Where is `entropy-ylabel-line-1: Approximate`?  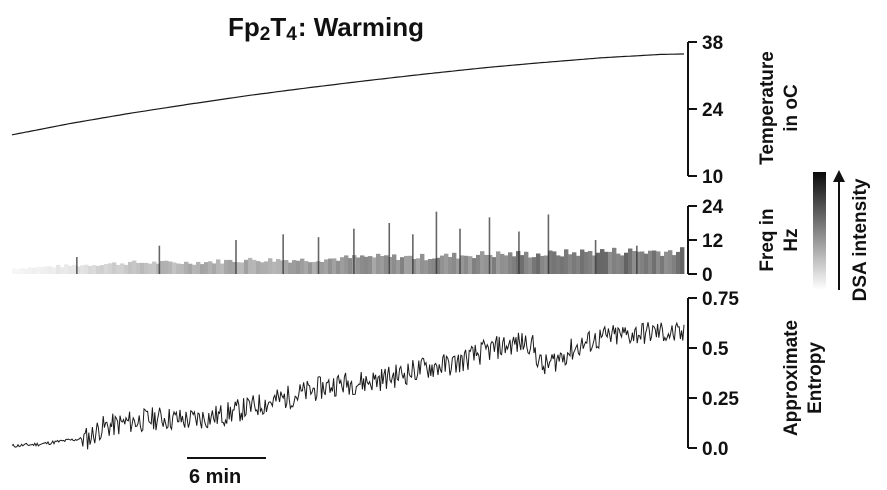 entropy-ylabel-line-1: Approximate is located at coordinates (791, 378).